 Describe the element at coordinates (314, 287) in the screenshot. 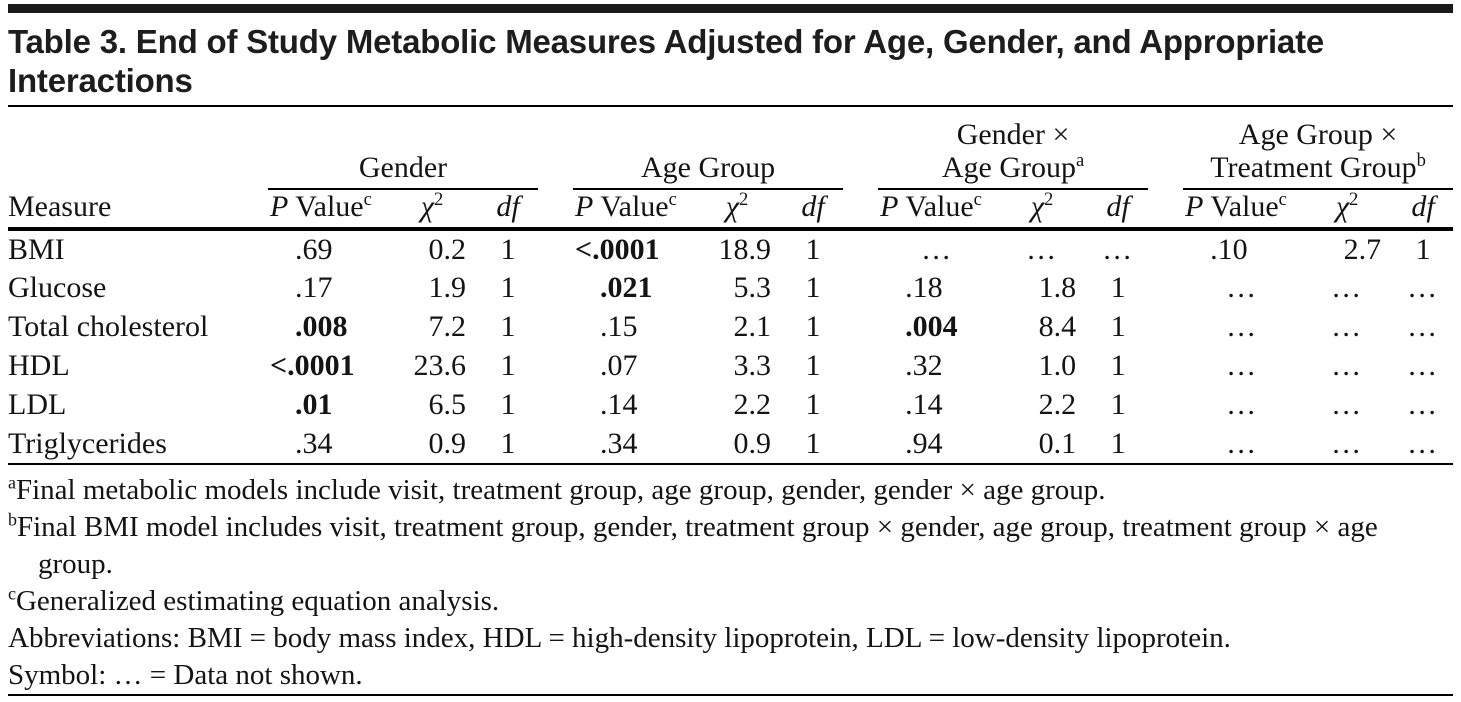

I see `table-cell: .17` at that location.